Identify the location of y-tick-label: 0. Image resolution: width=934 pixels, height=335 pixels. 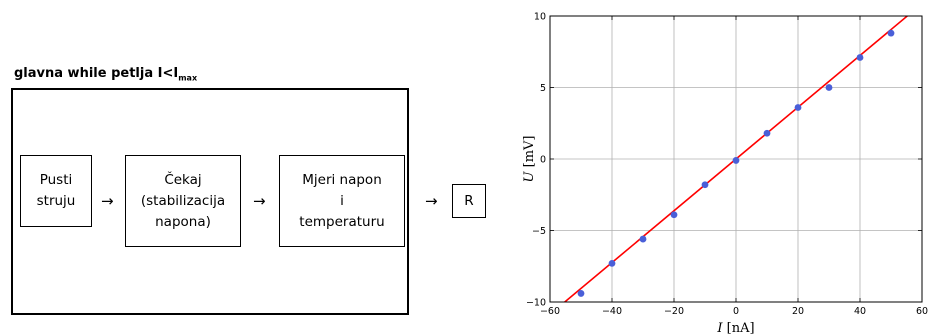
(543, 160).